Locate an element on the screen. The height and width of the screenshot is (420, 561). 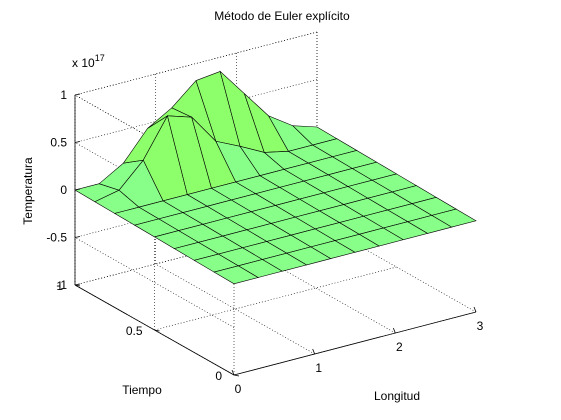
y-tick-label: 0.5 is located at coordinates (134, 331).